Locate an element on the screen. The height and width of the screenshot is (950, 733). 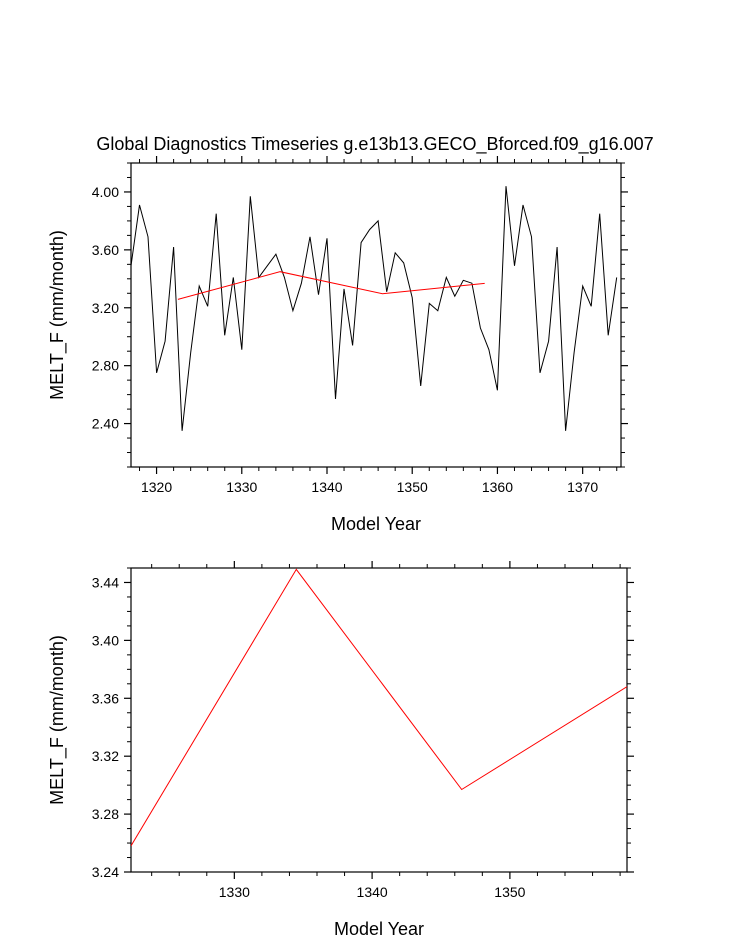
y-tick-label: 3.28 is located at coordinates (105, 814).